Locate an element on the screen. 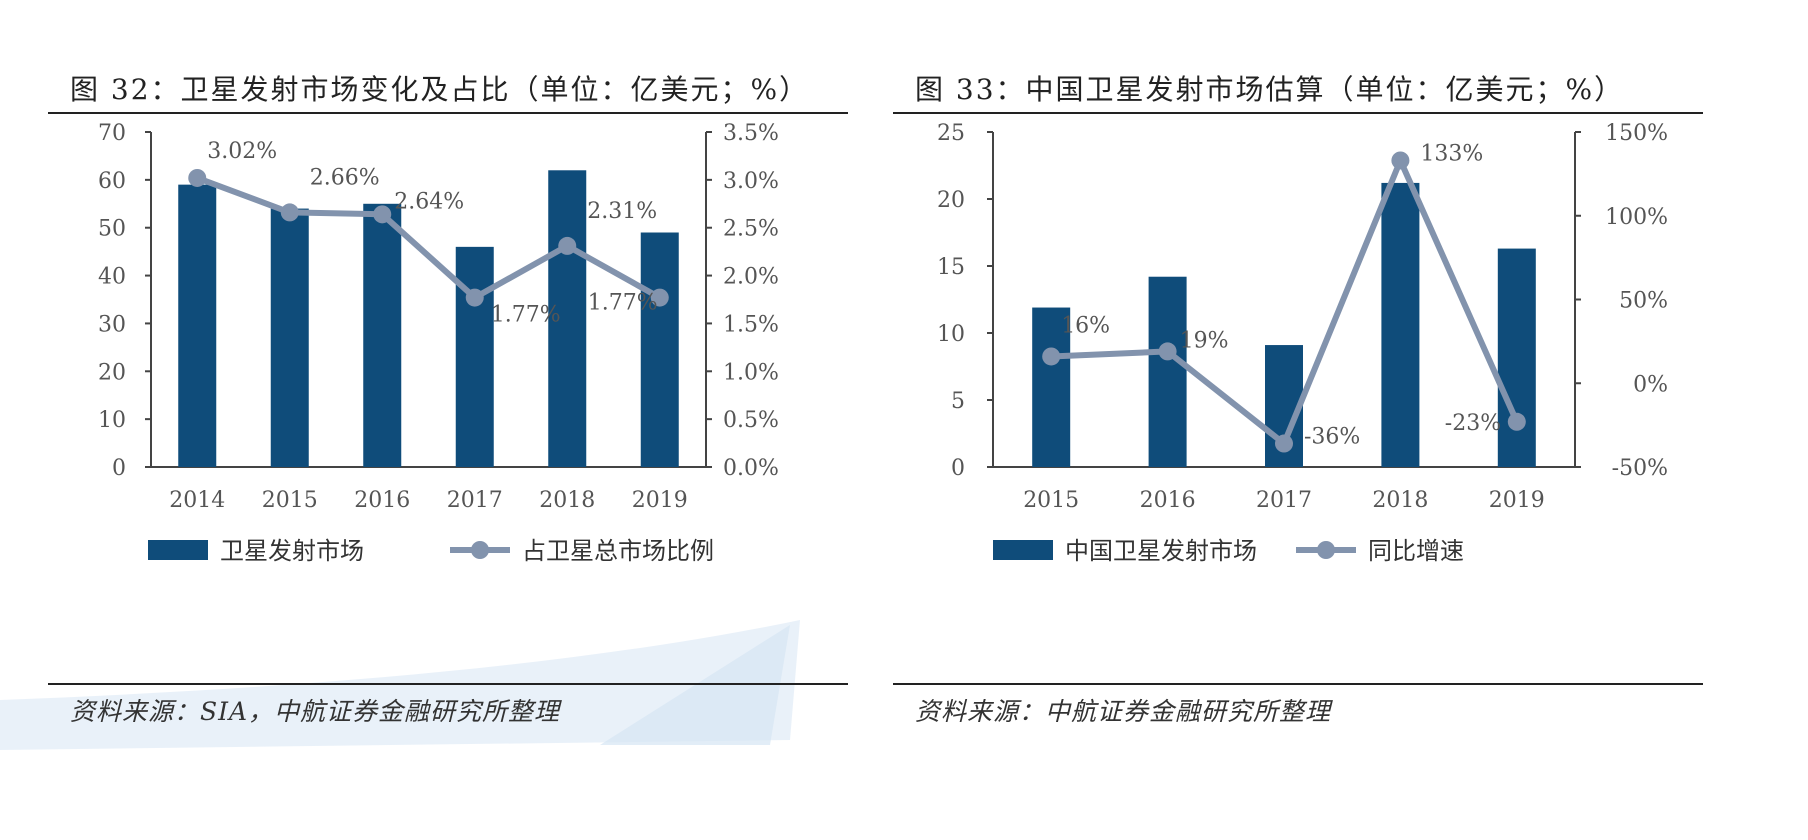 This screenshot has height=840, width=1808. legend-line-label: 同比增速 is located at coordinates (1416, 551).